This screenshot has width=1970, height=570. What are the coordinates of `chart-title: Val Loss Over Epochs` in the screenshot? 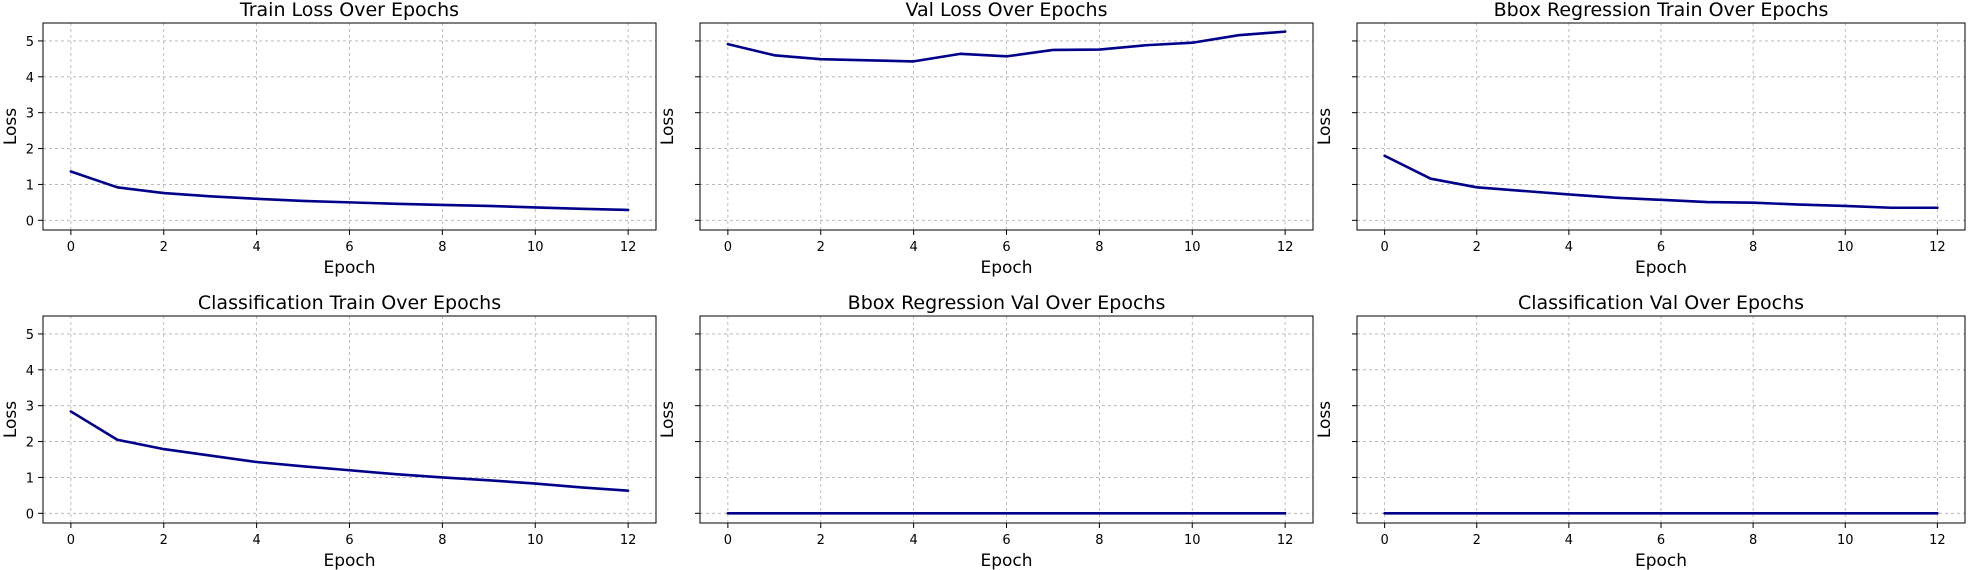 It's located at (1006, 10).